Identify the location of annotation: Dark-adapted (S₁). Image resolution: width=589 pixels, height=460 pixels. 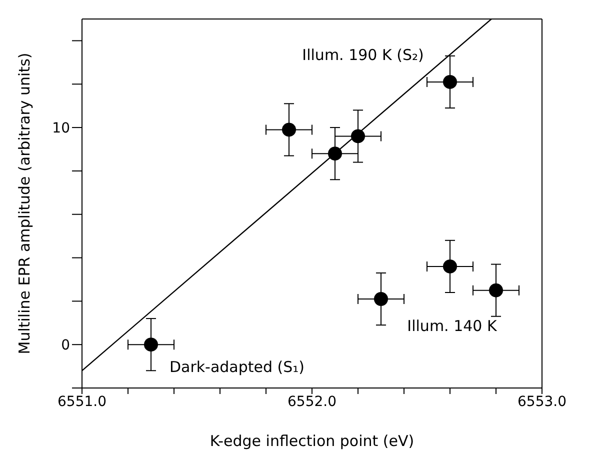
(237, 367).